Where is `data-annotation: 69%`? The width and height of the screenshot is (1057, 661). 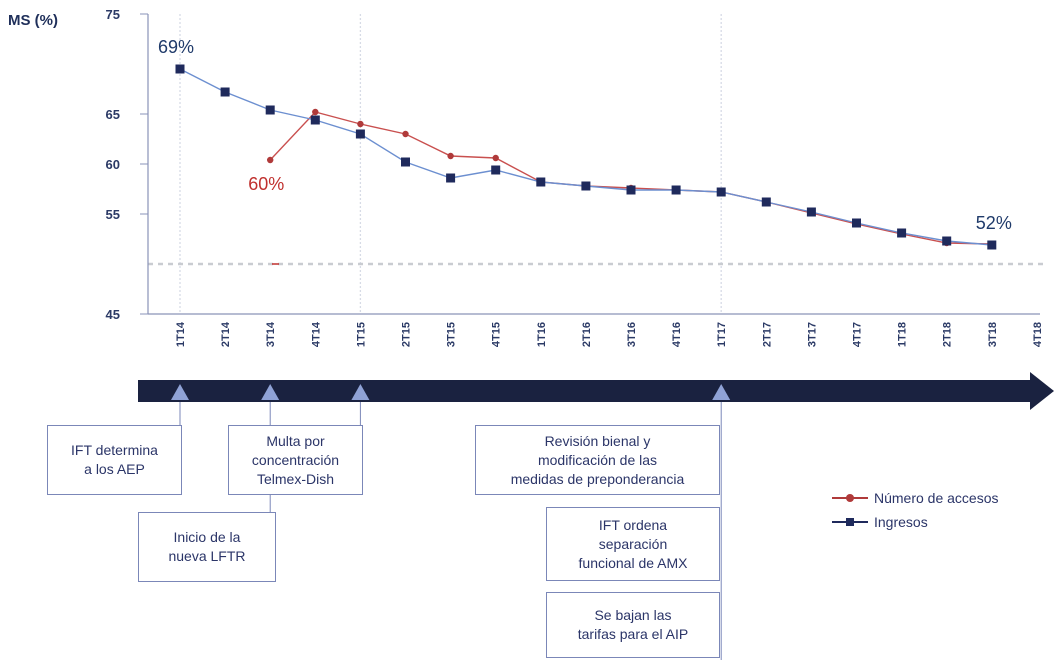
data-annotation: 69% is located at coordinates (176, 47).